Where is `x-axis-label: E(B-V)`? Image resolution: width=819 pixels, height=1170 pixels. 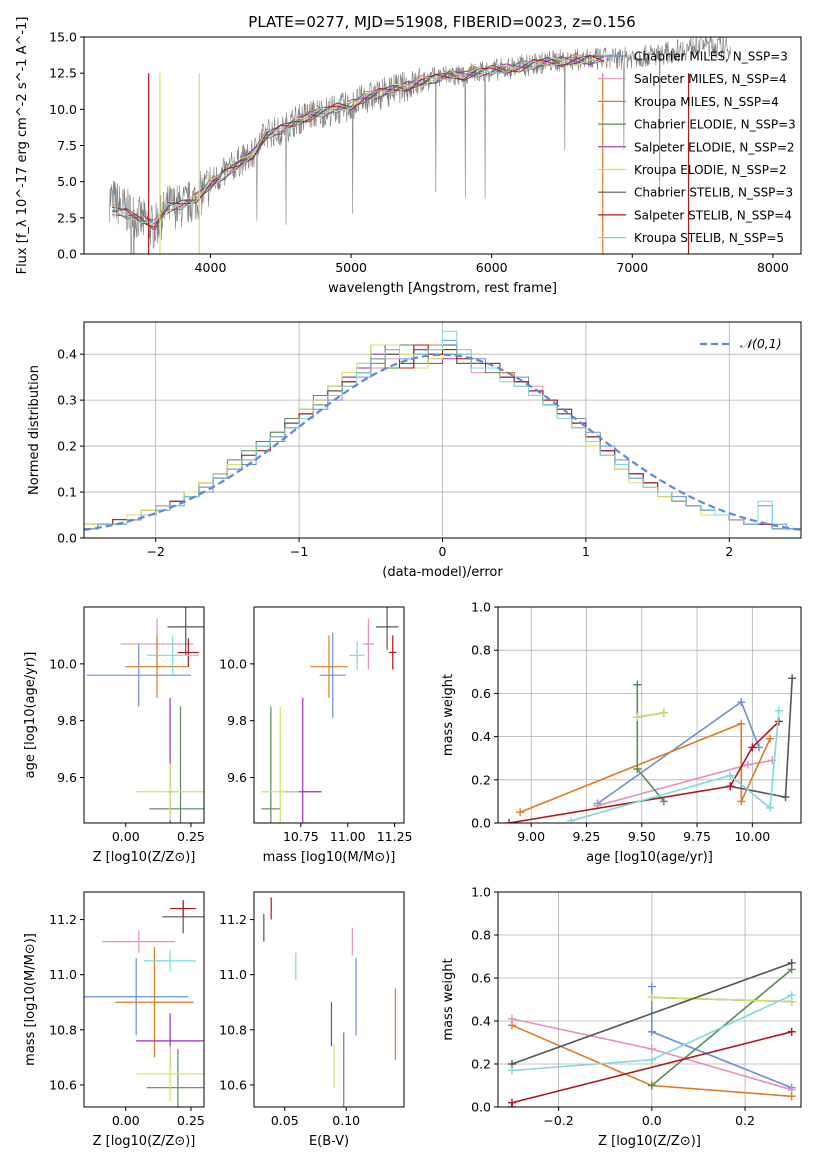
x-axis-label: E(B-V) is located at coordinates (329, 1141).